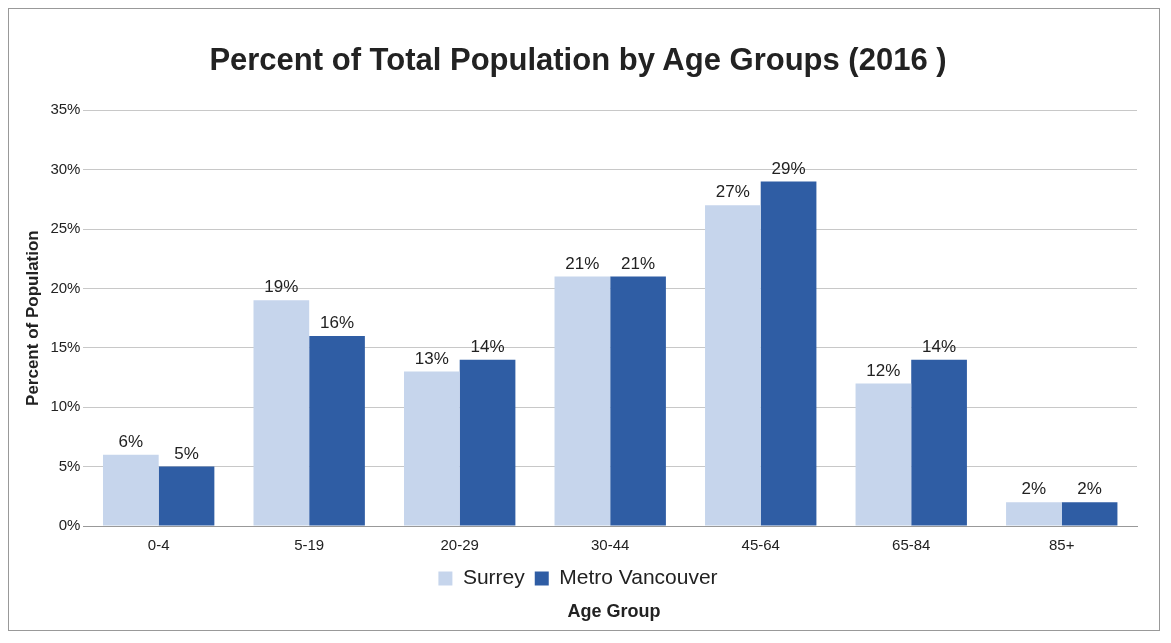  I want to click on y-tick-label: 15%, so click(65, 346).